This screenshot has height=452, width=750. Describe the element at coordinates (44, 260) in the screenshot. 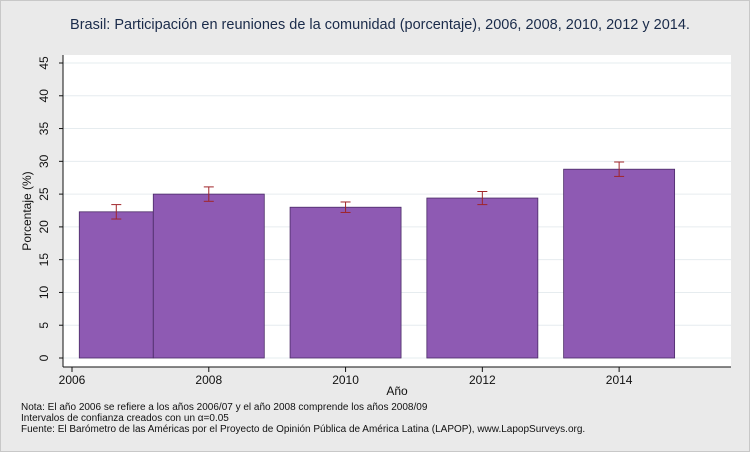

I see `y-tick-label: 15` at that location.